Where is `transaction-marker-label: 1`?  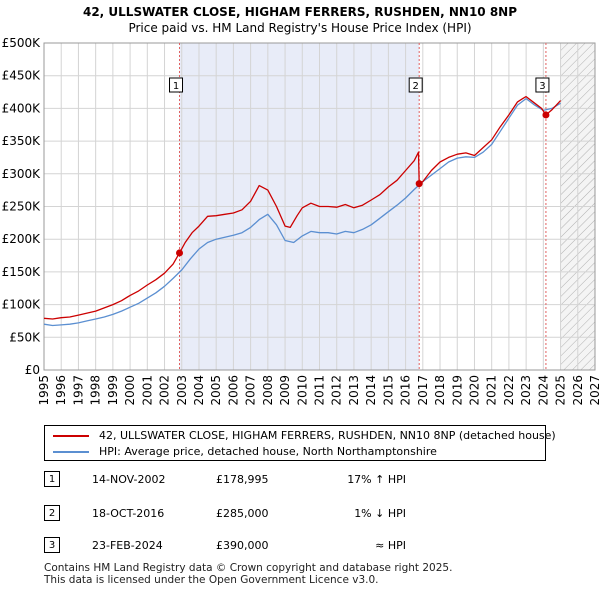 transaction-marker-label: 1 is located at coordinates (176, 86).